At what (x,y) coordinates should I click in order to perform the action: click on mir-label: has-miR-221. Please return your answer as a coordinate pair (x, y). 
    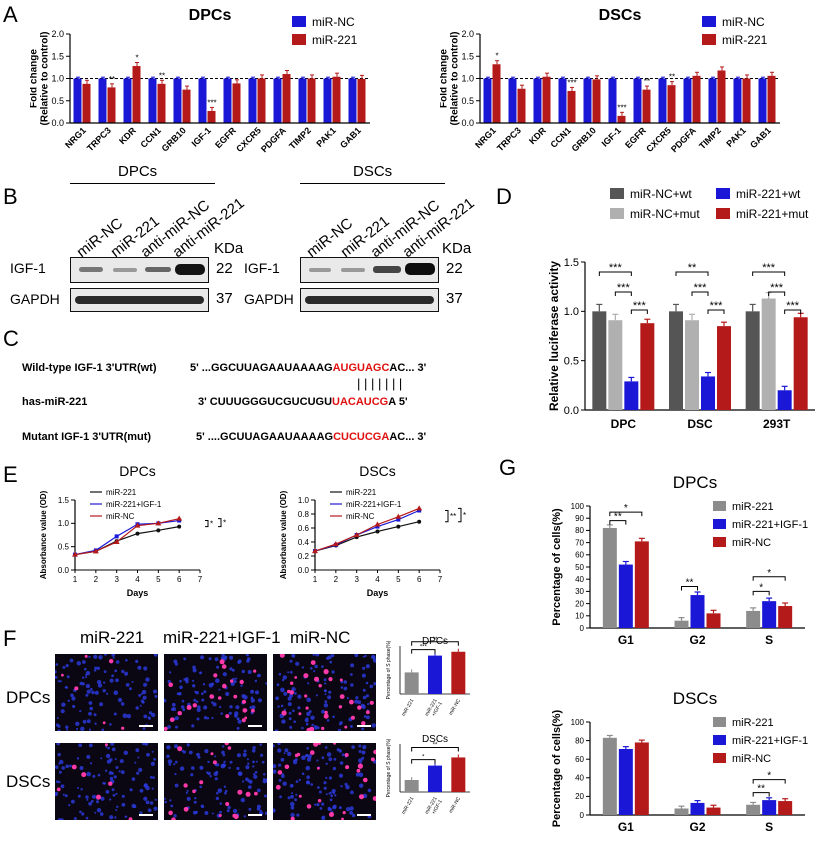
    Looking at the image, I should click on (55, 402).